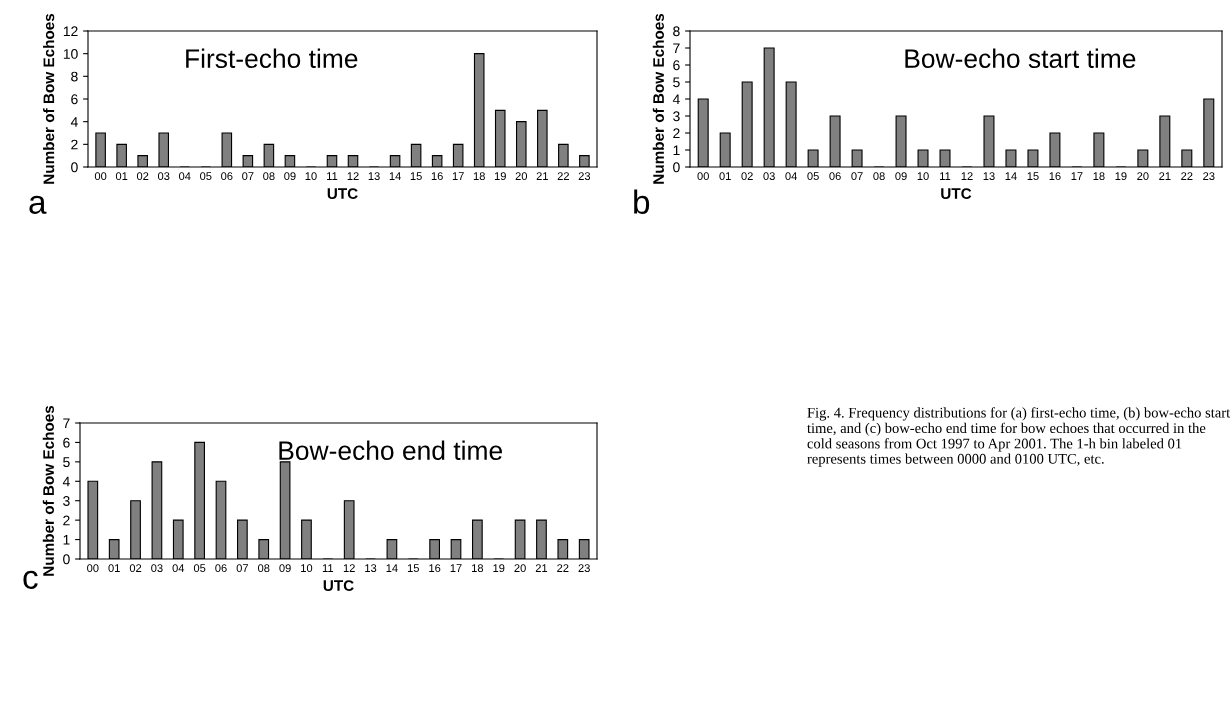  Describe the element at coordinates (272, 58) in the screenshot. I see `text: First-echo time` at that location.